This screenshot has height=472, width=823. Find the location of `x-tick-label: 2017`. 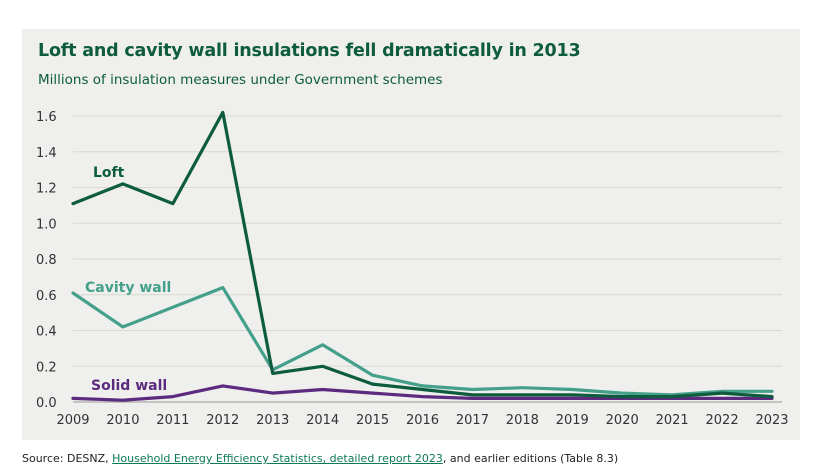

x-tick-label: 2017 is located at coordinates (472, 420).